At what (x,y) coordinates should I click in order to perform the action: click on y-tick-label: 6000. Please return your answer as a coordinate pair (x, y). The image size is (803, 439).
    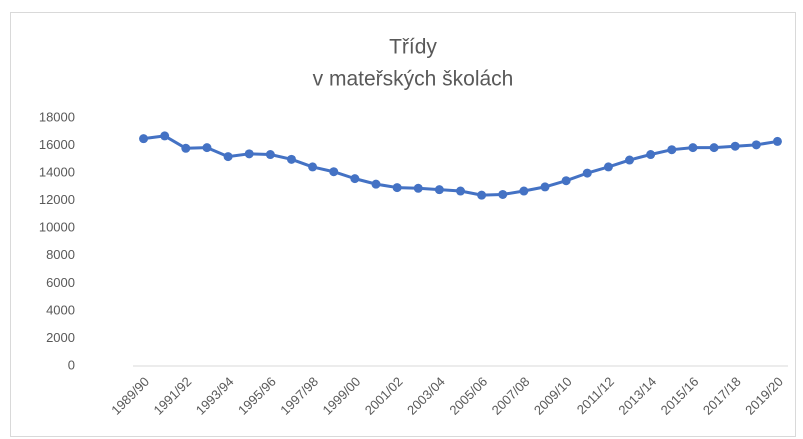
    Looking at the image, I should click on (60, 282).